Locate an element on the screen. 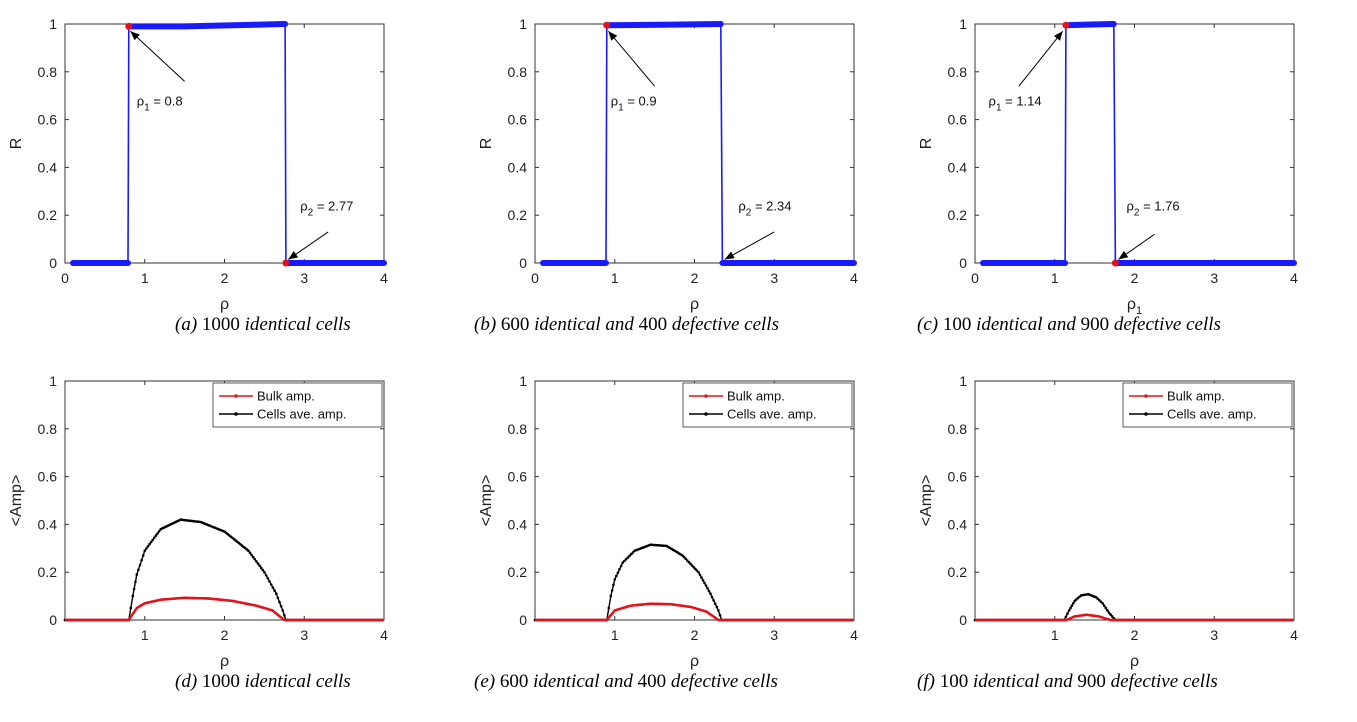 The width and height of the screenshot is (1357, 722). caption-text: 400 is located at coordinates (653, 324).